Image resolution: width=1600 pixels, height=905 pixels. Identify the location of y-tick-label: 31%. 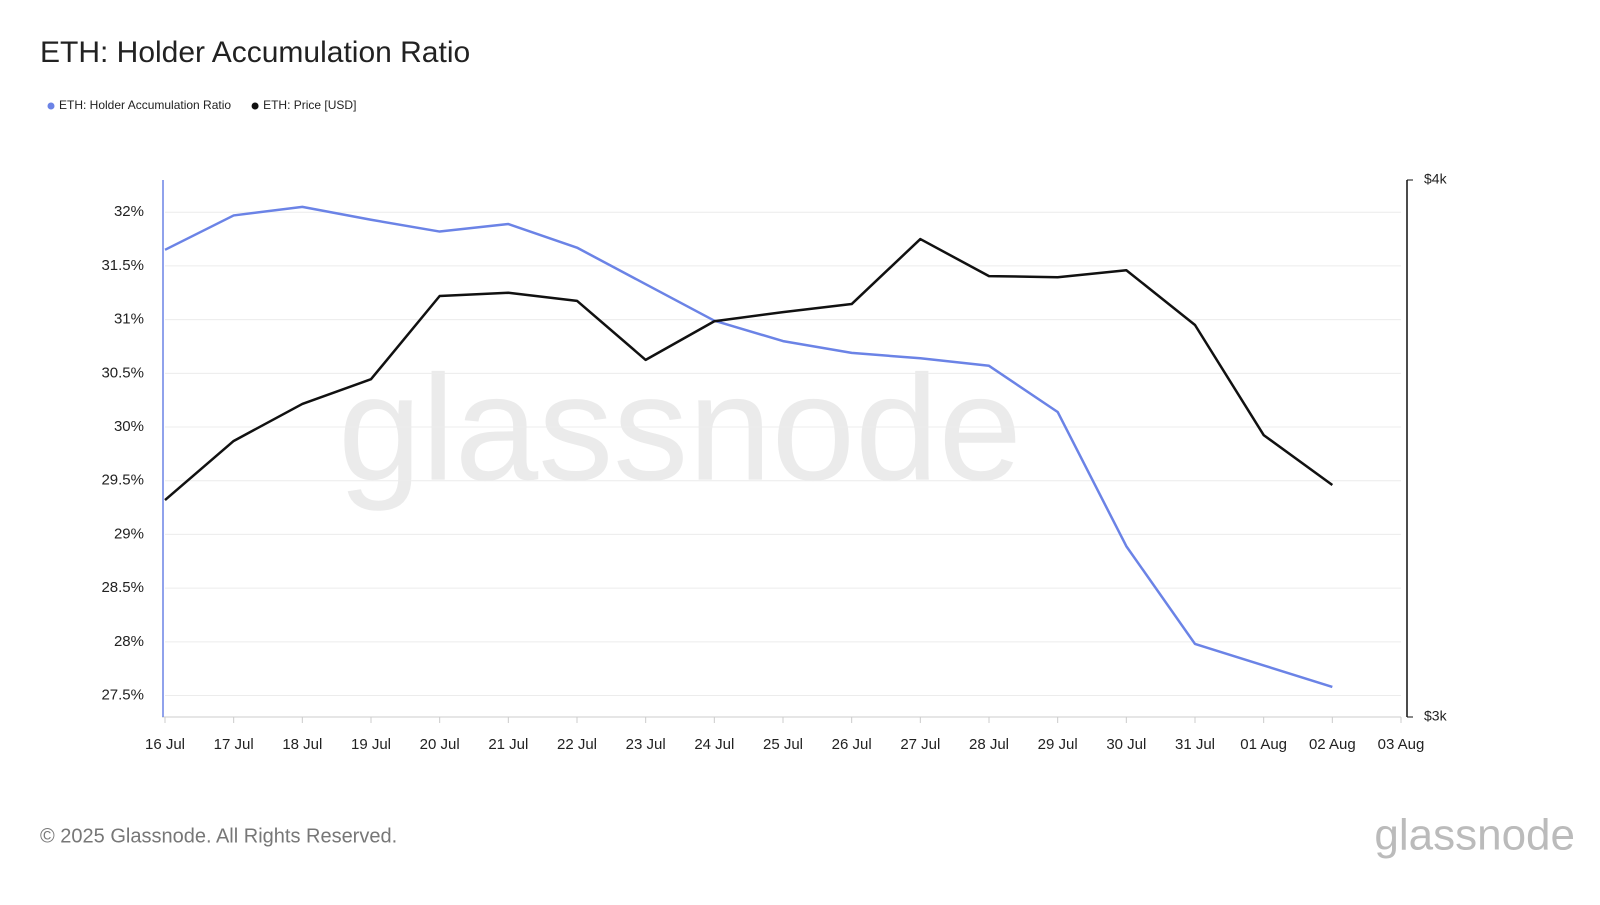
(129, 319).